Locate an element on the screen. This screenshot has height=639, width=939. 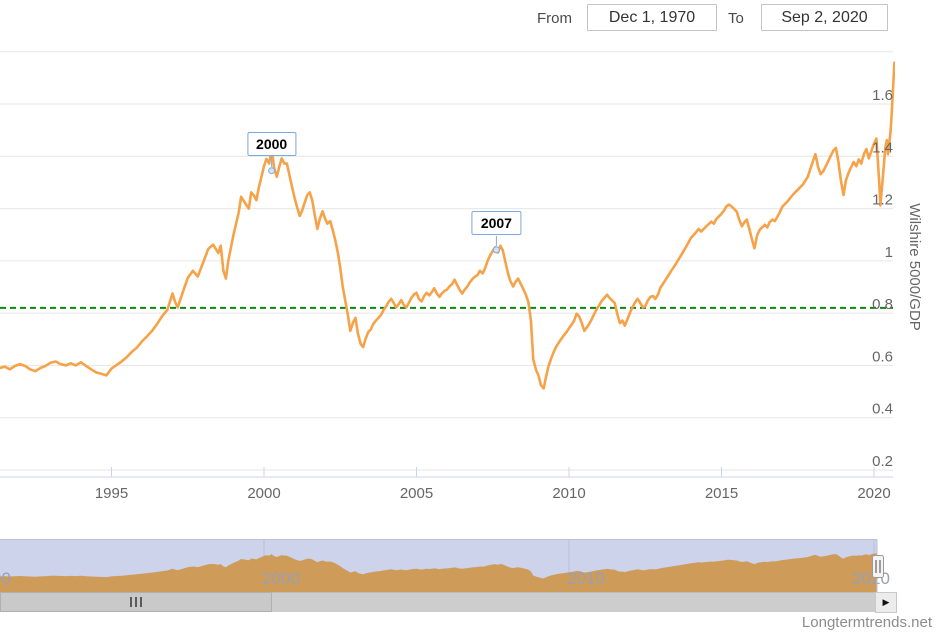
y-axis-label: 0.6 is located at coordinates (882, 356).